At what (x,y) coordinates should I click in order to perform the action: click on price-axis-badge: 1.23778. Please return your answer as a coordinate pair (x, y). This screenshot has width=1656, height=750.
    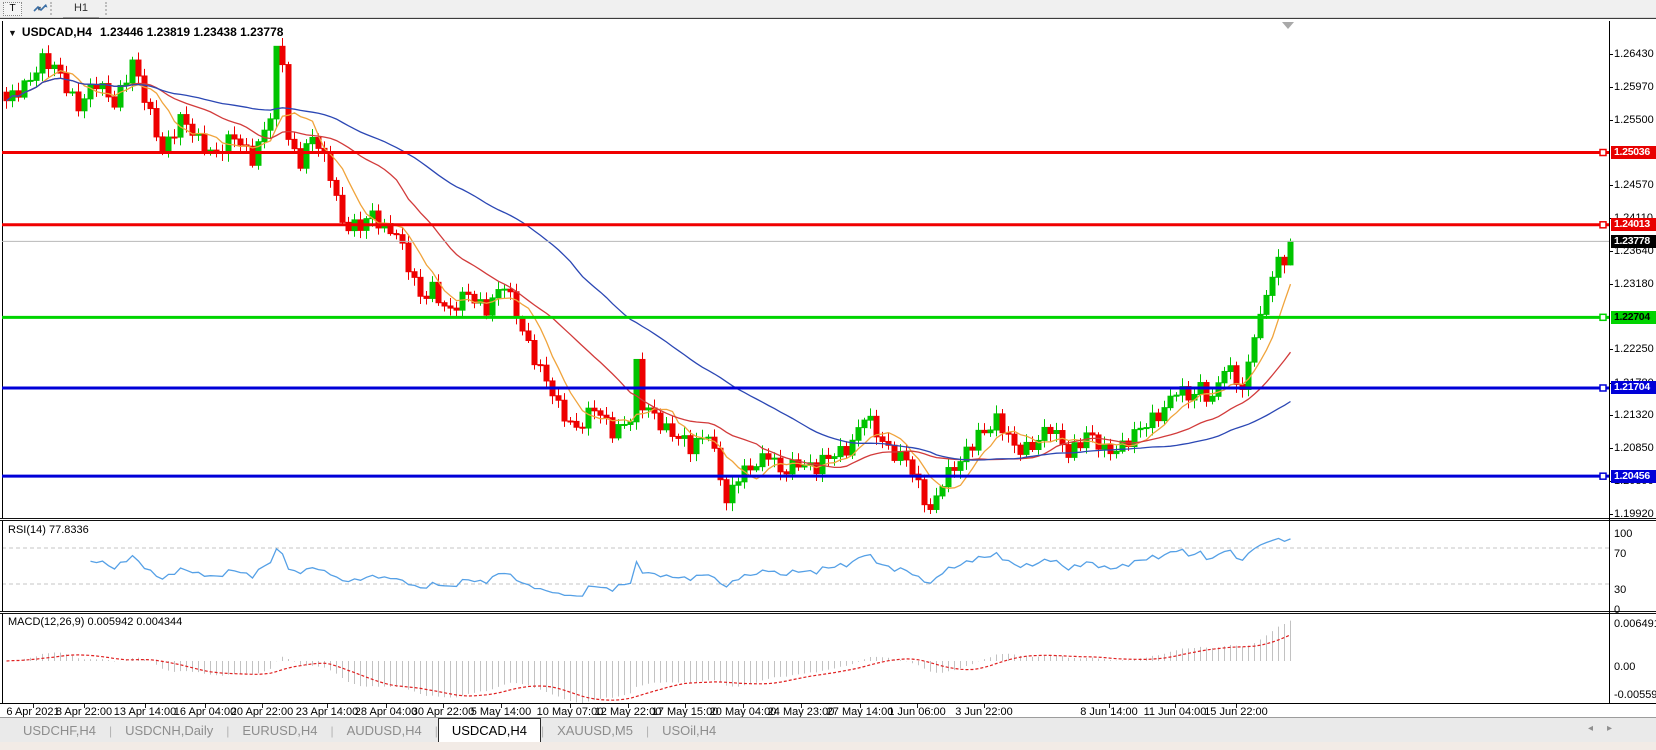
    Looking at the image, I should click on (1633, 241).